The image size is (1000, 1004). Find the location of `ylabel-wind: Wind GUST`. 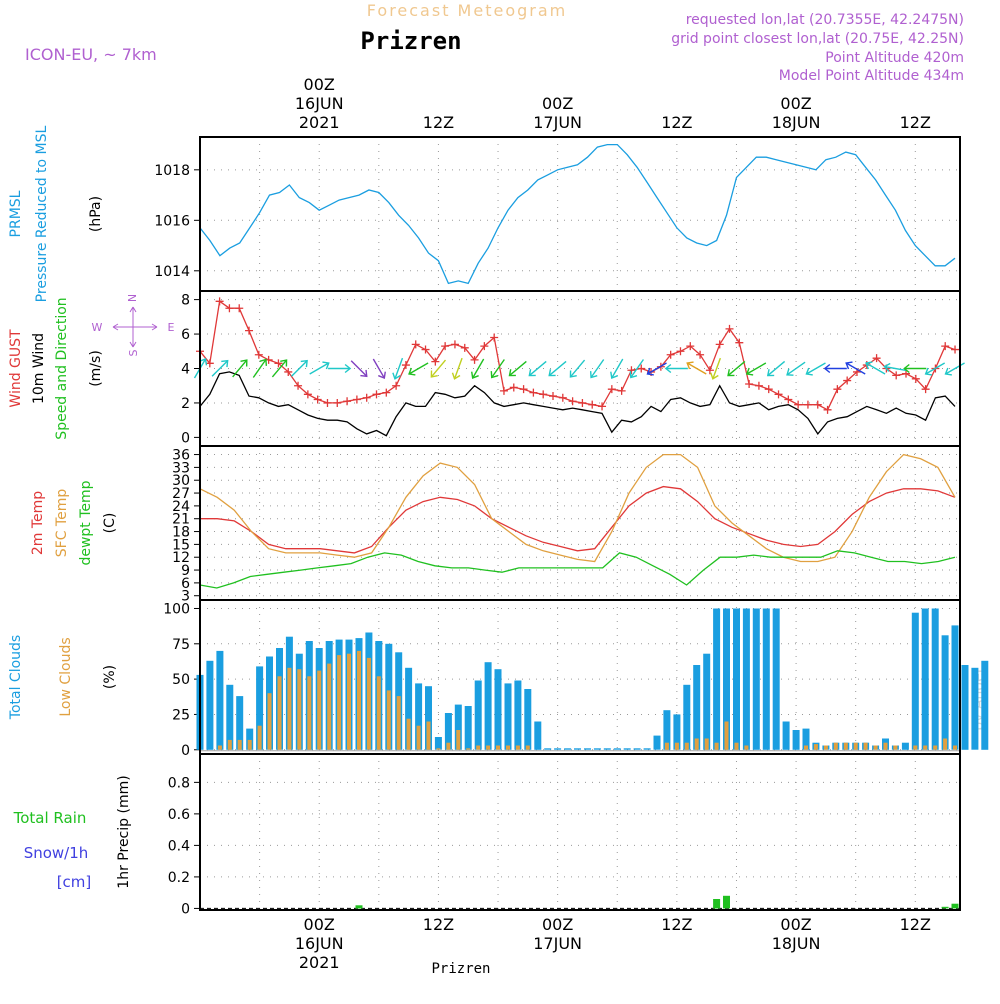

ylabel-wind: Wind GUST is located at coordinates (16, 368).